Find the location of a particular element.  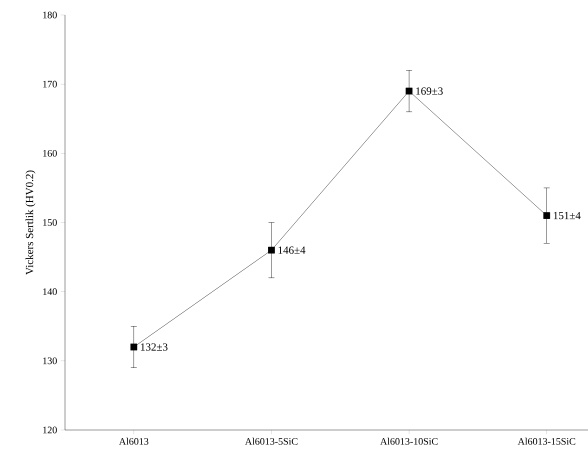

y-axis-title: Vickers Sertlik (HV0.2) is located at coordinates (31, 222).